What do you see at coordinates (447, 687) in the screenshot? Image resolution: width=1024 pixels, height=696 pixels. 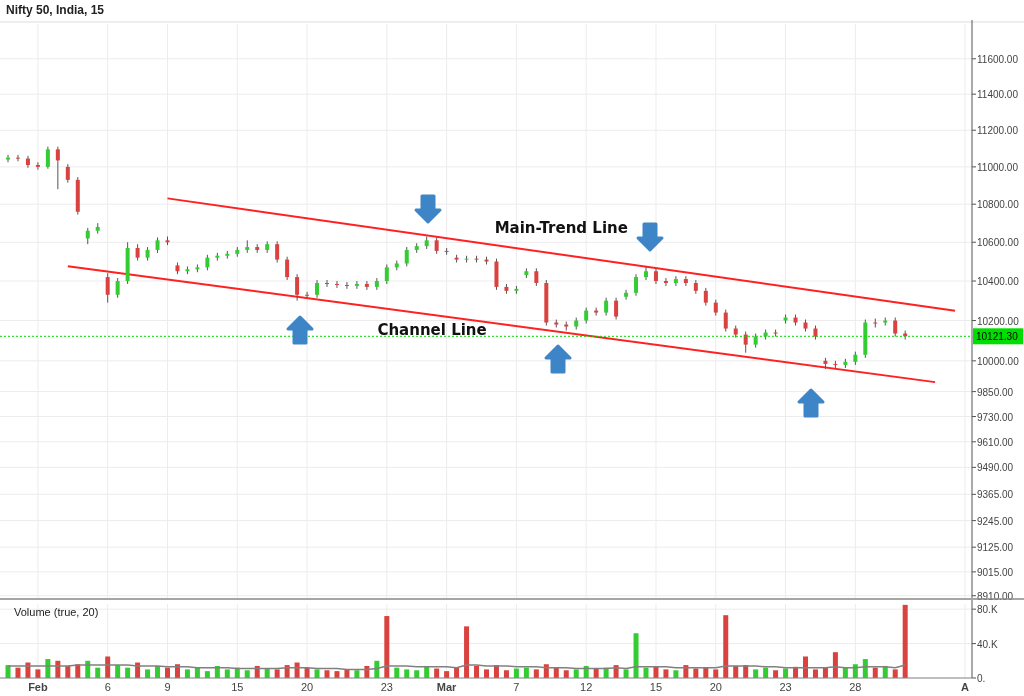 I see `x-tick-label: Mar` at bounding box center [447, 687].